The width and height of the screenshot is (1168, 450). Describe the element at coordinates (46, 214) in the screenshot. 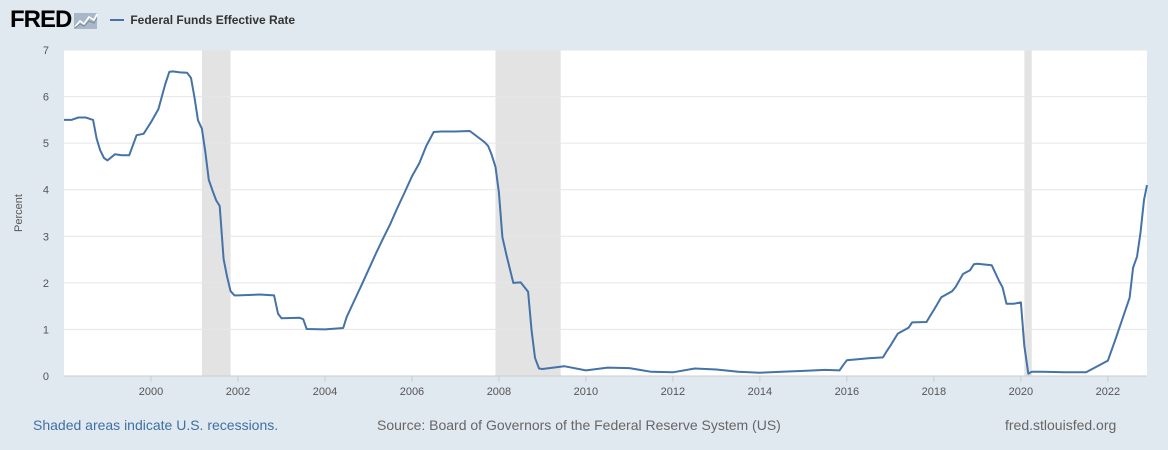

I see `y-axis-ticks: 0 1 2 3 4 5 6 7` at that location.